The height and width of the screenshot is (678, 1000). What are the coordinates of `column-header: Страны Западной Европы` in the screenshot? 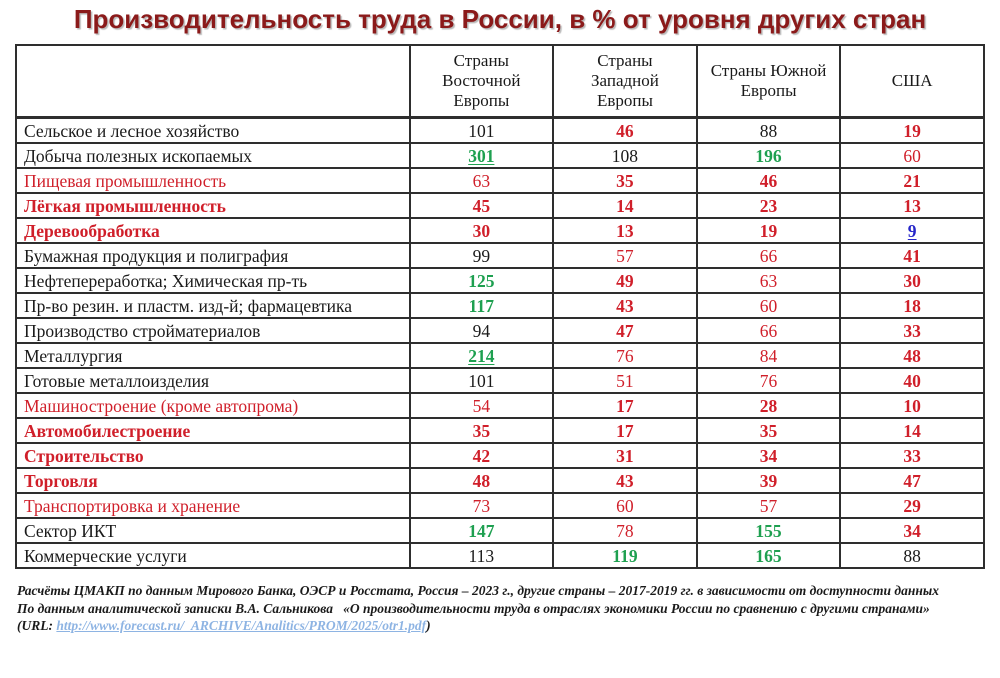 It's located at (625, 81).